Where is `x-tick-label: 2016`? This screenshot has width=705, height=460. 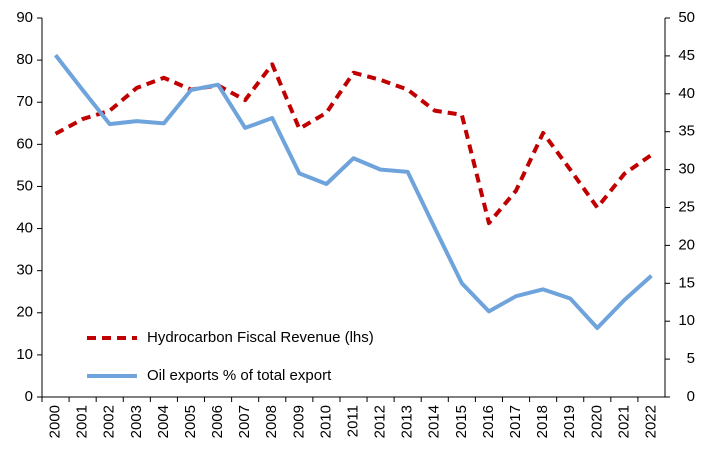 x-tick-label: 2016 is located at coordinates (488, 421).